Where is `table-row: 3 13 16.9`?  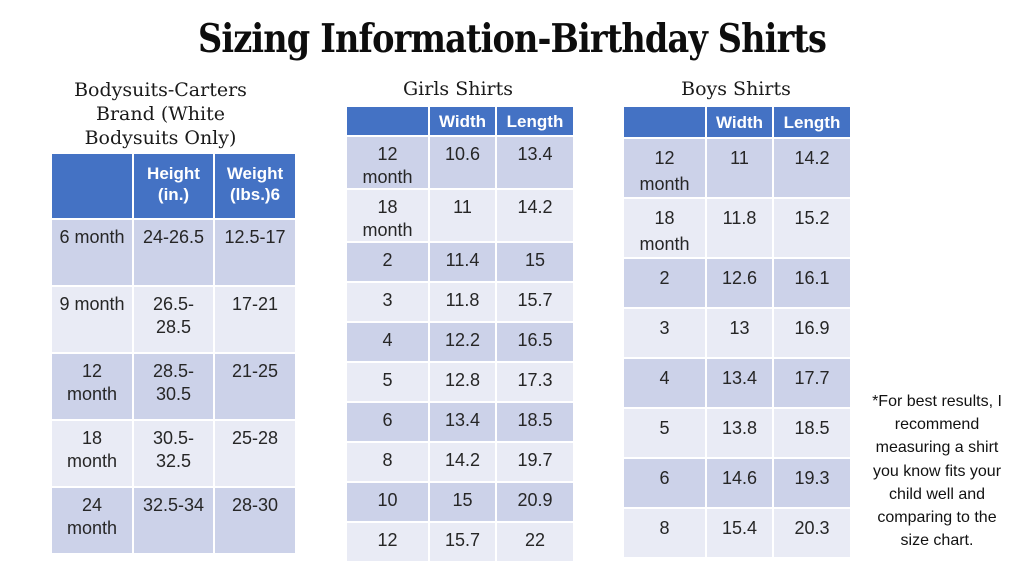
table-row: 3 13 16.9 is located at coordinates (737, 333).